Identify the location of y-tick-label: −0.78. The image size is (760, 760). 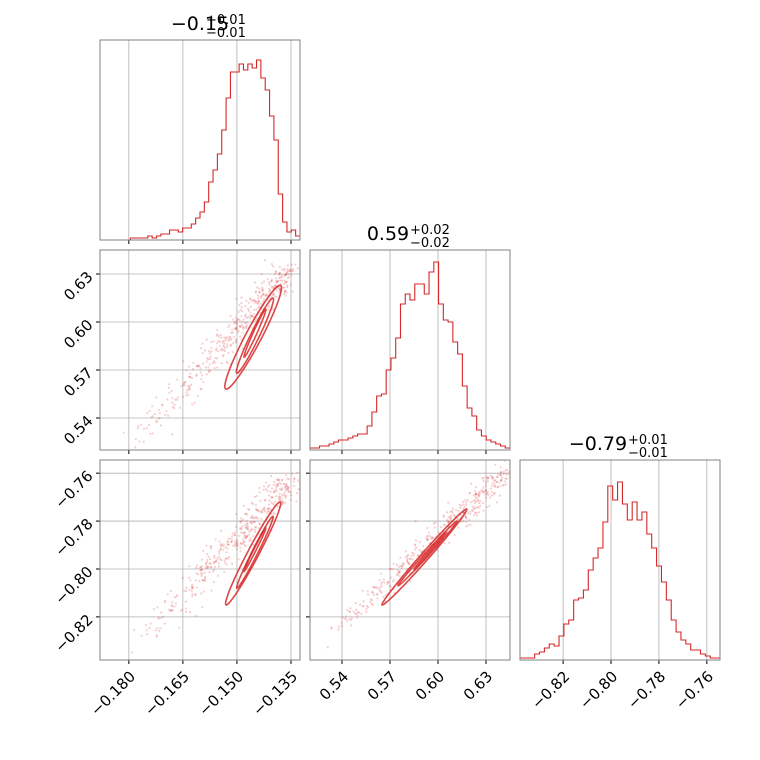
(73, 537).